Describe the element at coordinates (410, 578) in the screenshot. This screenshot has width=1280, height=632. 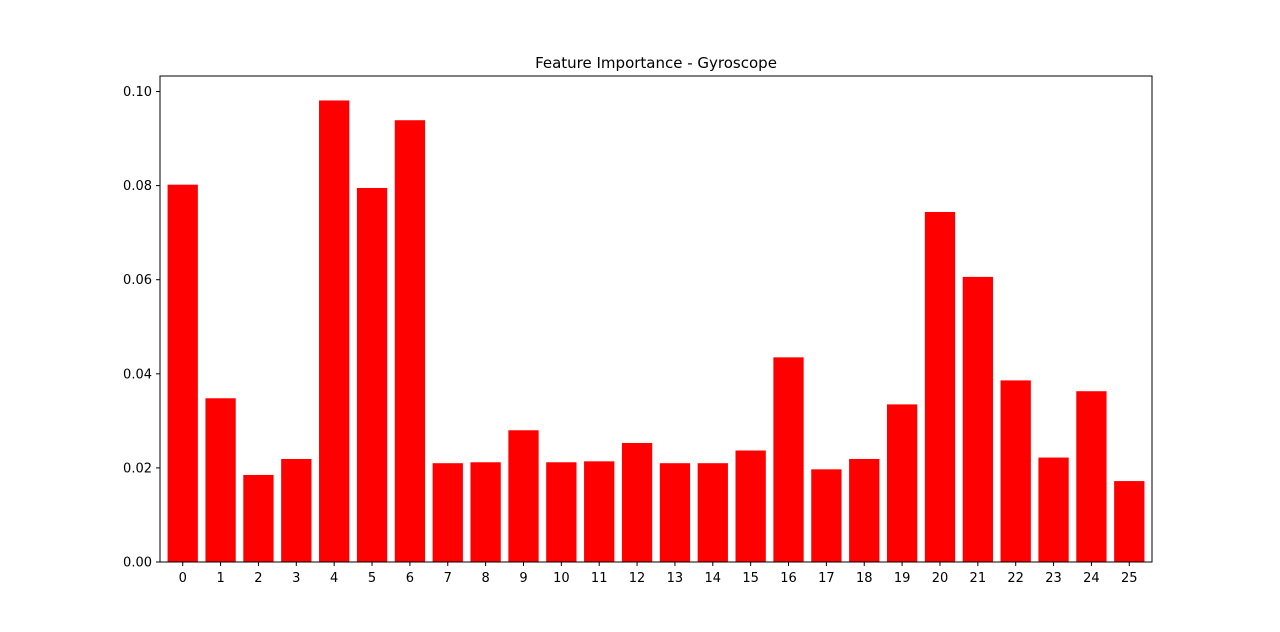
I see `x-tick-label: 6` at that location.